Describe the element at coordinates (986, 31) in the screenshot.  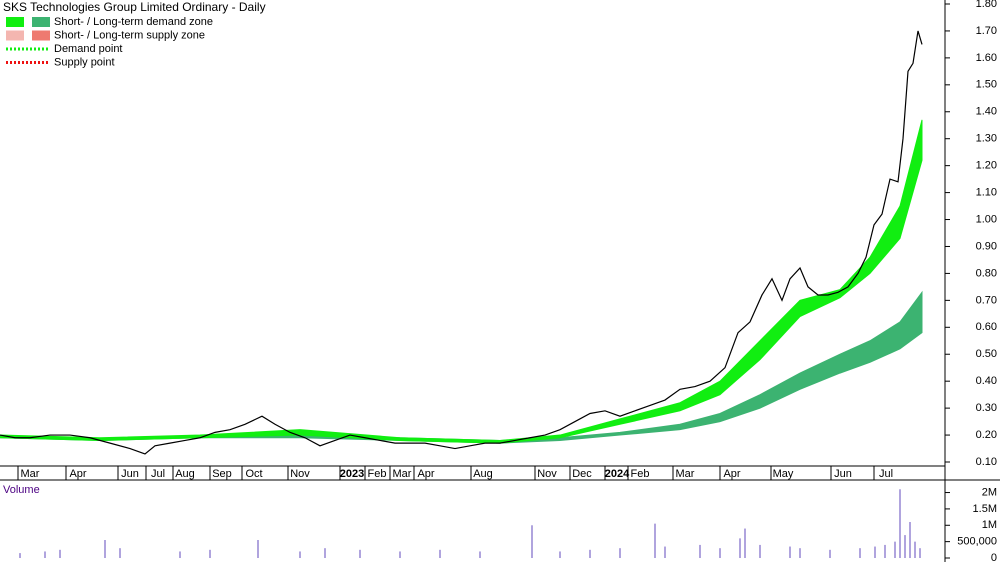
I see `y-tick-label: 1.70` at that location.